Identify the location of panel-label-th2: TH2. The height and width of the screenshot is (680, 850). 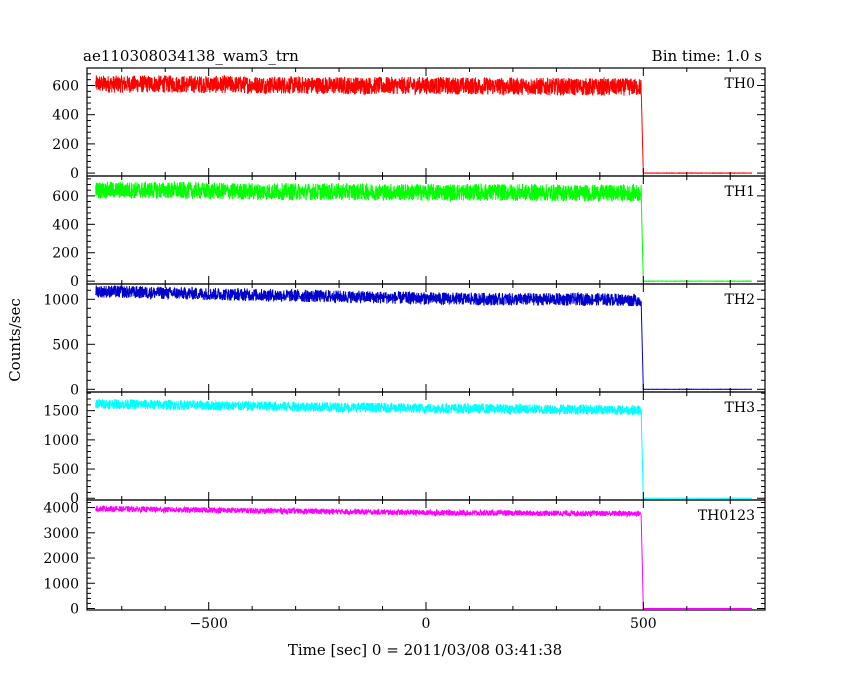
(740, 300).